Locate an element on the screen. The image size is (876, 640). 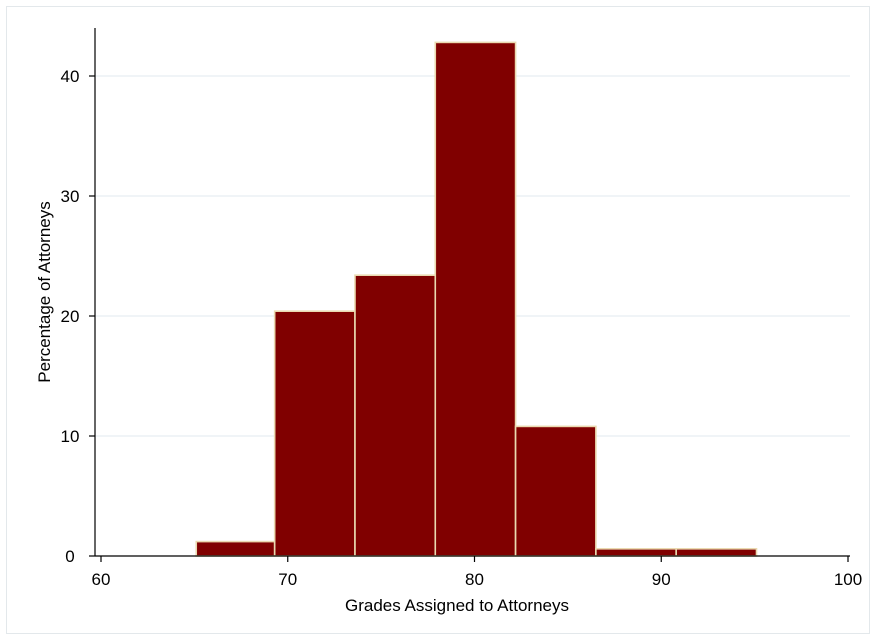
y-tick-label-20: 20 is located at coordinates (70, 316).